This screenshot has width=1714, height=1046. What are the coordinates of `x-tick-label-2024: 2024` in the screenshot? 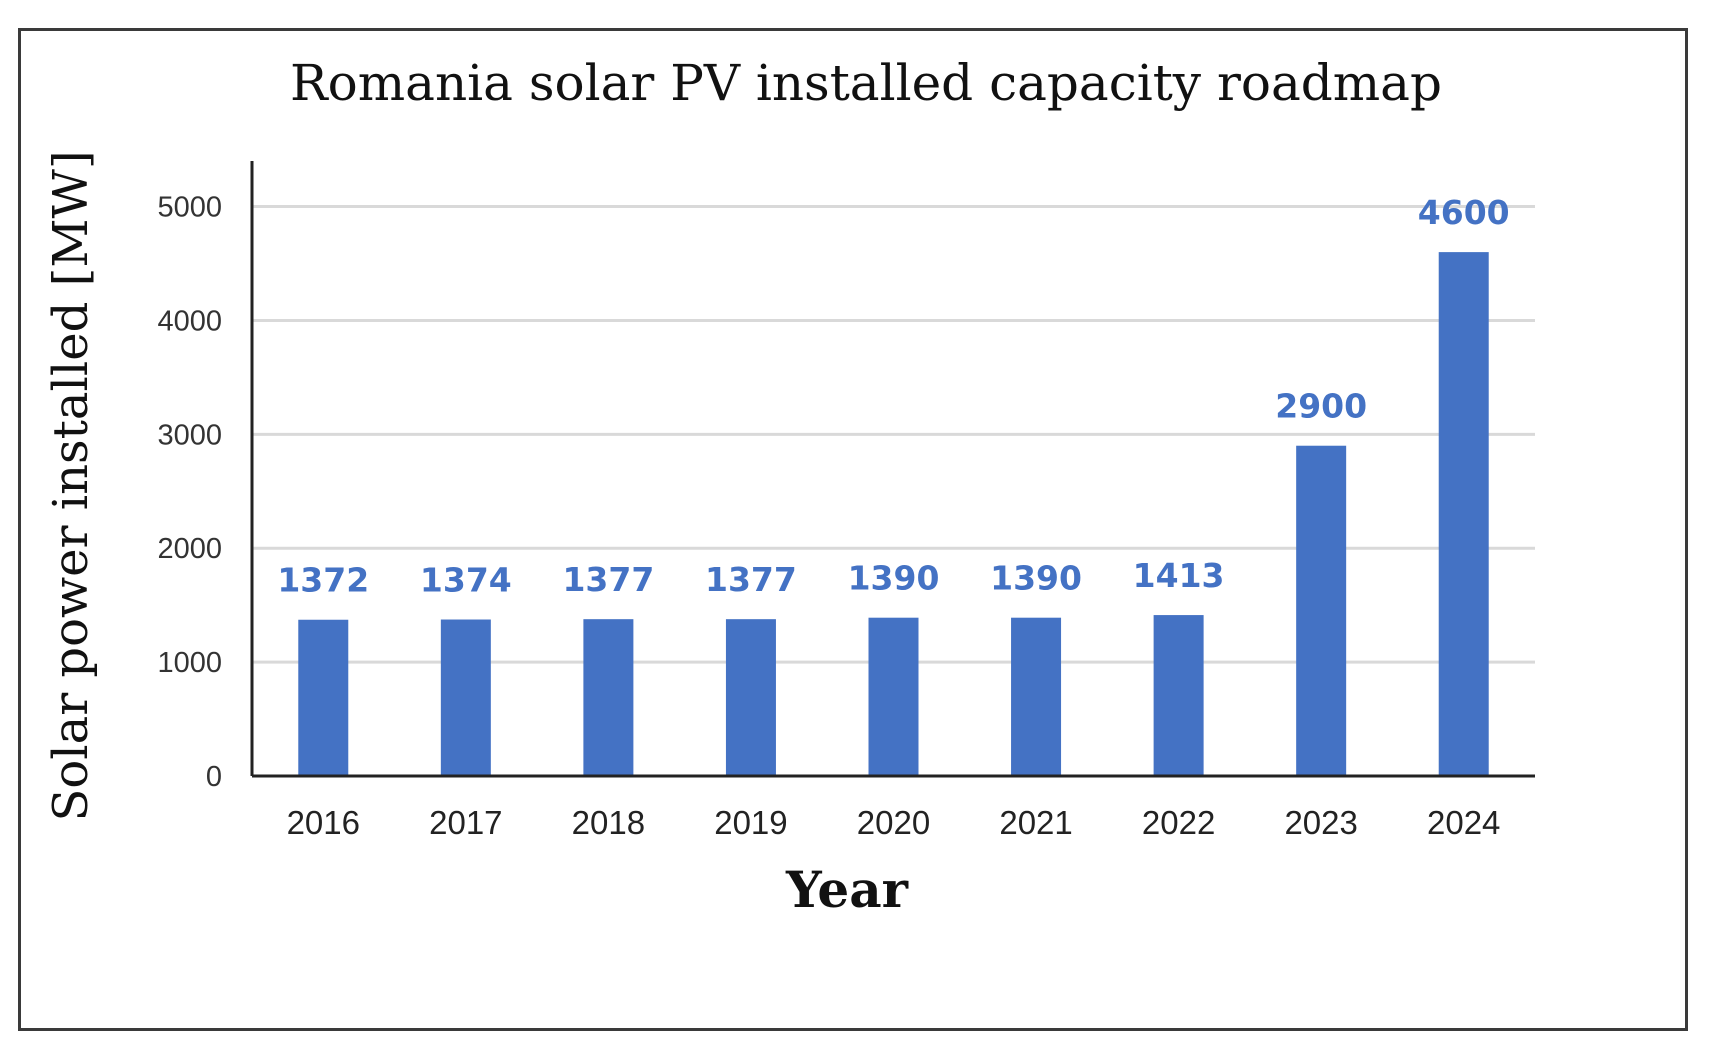 It's located at (1463, 822).